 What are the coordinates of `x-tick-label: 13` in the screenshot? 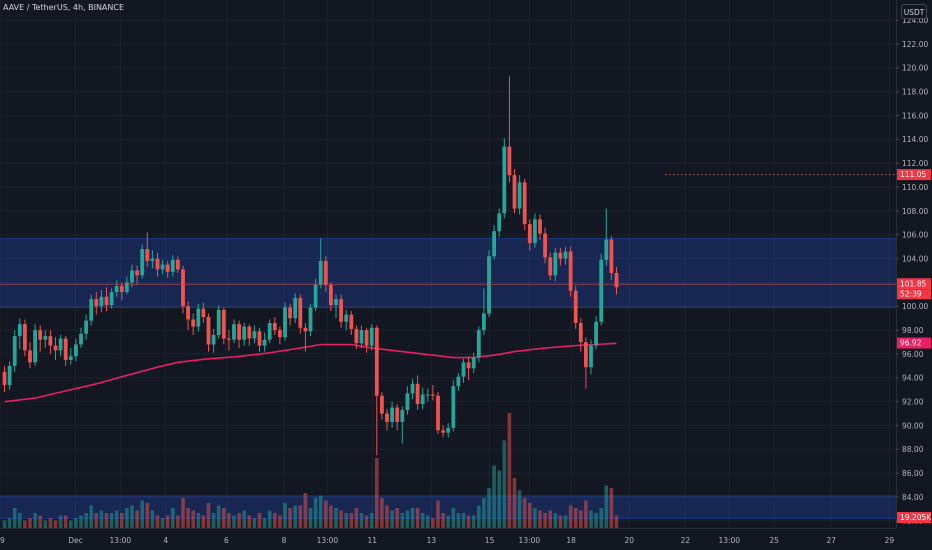 It's located at (432, 540).